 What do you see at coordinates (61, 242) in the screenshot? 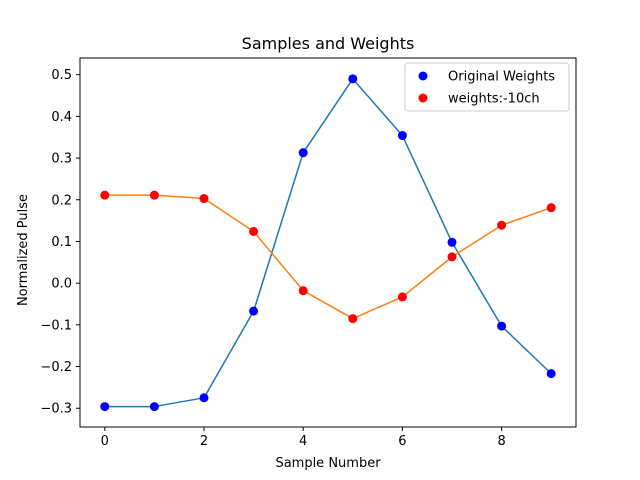
I see `y-tick-label: 0.1` at bounding box center [61, 242].